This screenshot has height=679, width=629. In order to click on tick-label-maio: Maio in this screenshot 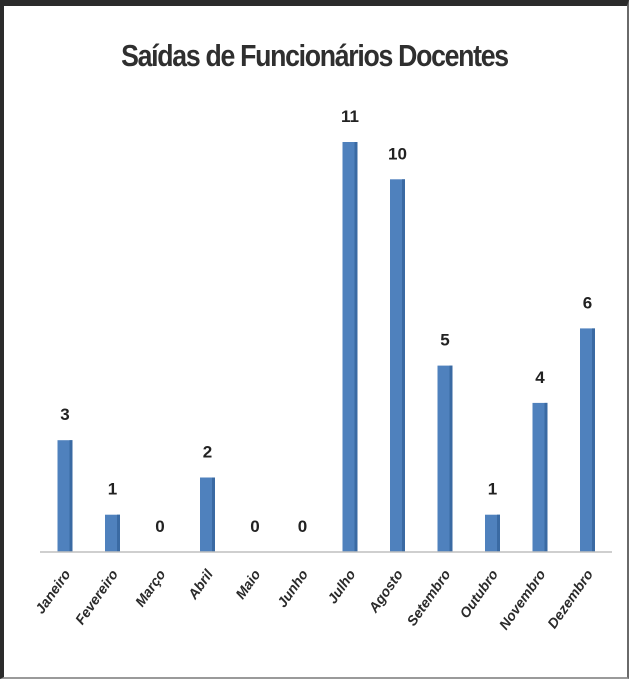, I will do `click(248, 584)`.